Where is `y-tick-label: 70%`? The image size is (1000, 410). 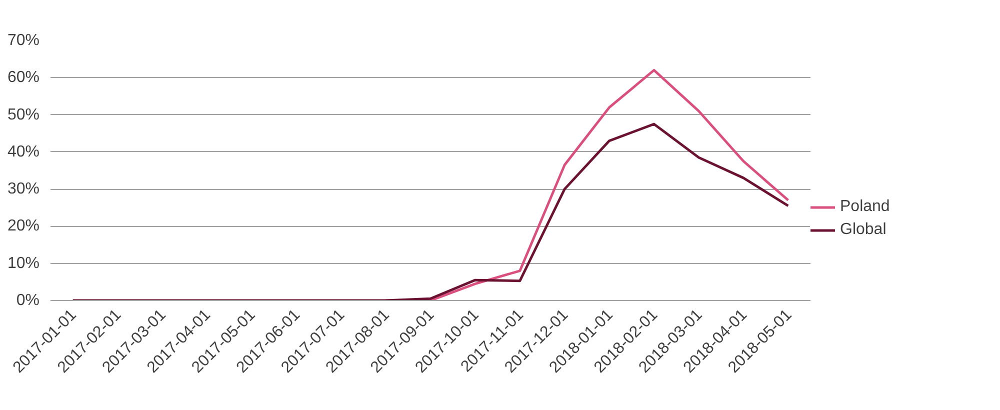 y-tick-label: 70% is located at coordinates (23, 40).